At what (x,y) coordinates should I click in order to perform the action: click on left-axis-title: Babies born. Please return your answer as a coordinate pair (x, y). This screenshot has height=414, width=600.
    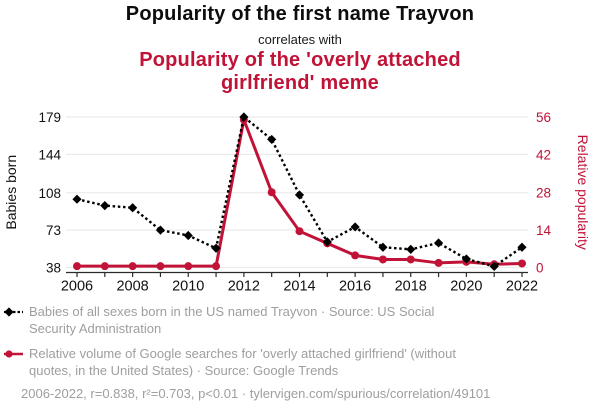
    Looking at the image, I should click on (11, 192).